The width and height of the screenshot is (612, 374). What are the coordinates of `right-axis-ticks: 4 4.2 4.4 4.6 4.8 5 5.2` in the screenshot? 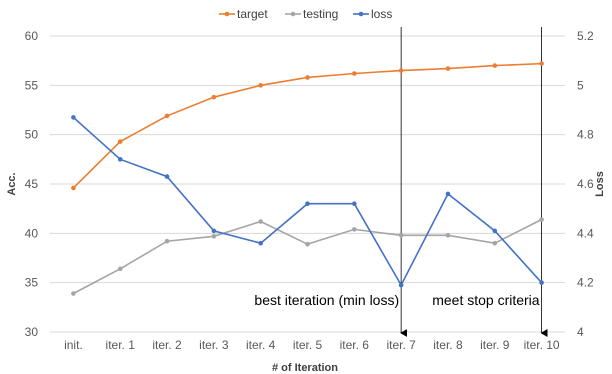 It's located at (585, 184).